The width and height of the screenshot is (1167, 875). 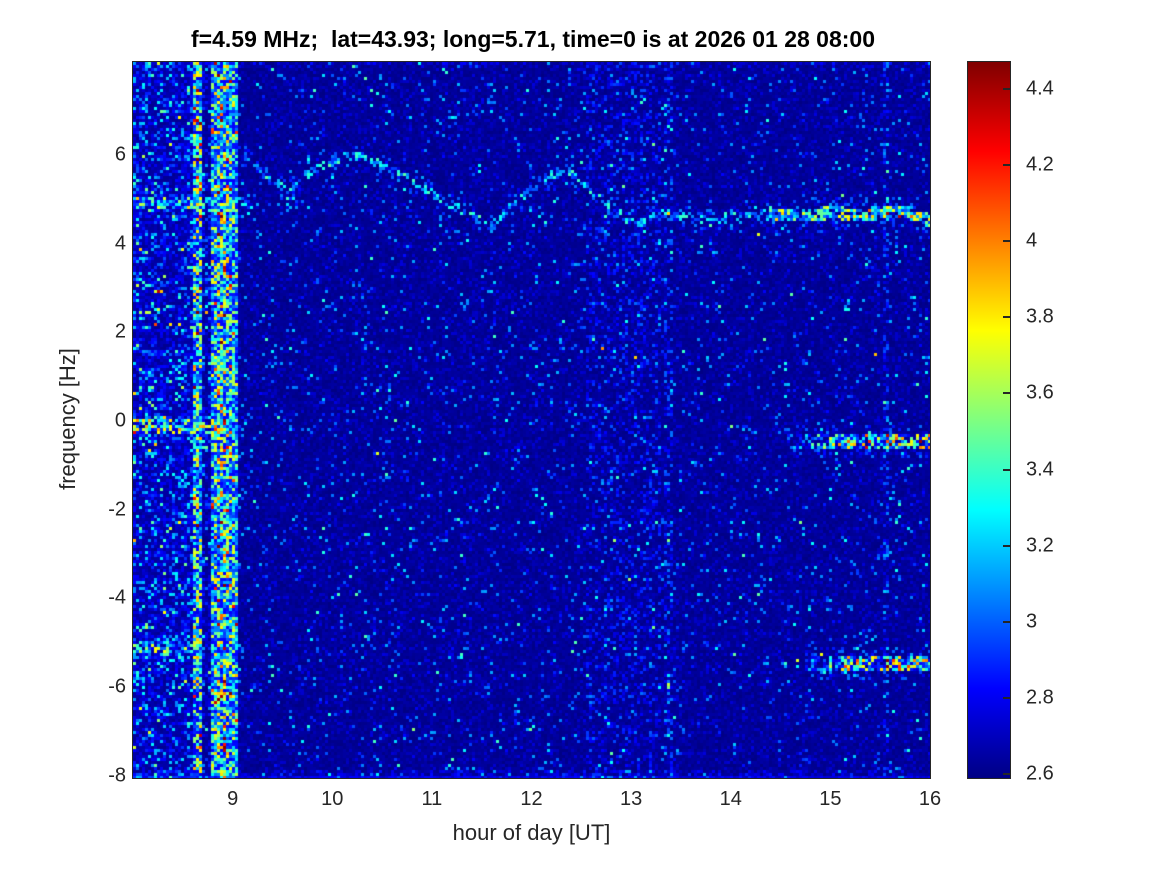 What do you see at coordinates (1040, 697) in the screenshot?
I see `colorbar-tick-label: 2.8` at bounding box center [1040, 697].